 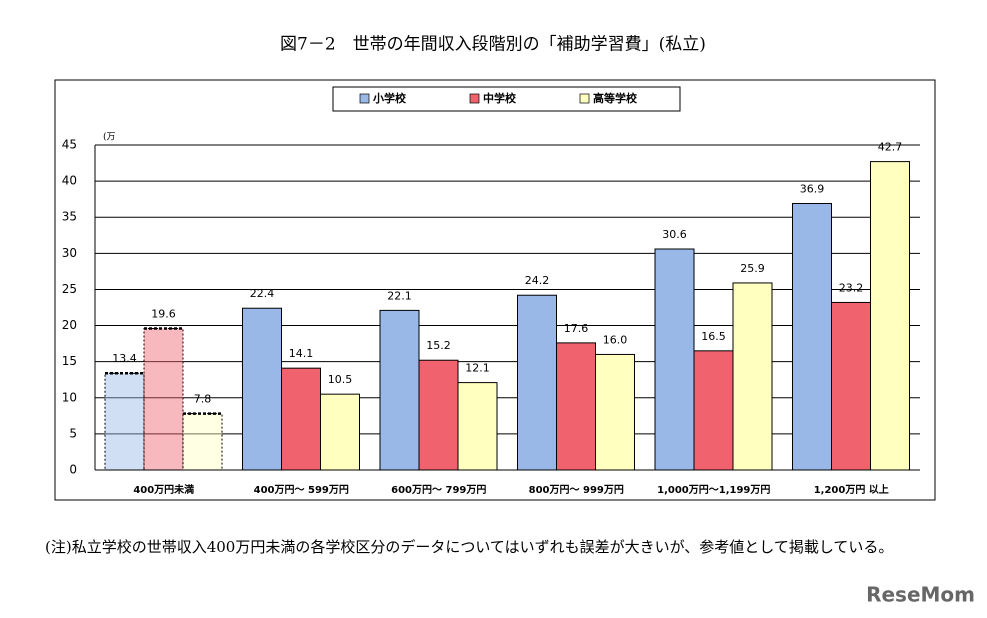 I want to click on value-label: 30.6, so click(x=674, y=234).